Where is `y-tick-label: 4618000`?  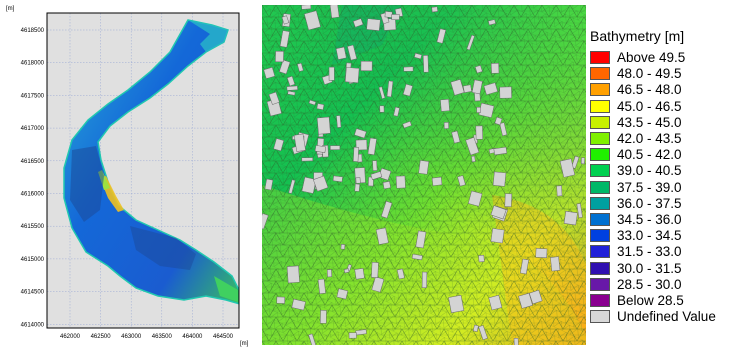
y-tick-label: 4618000 is located at coordinates (33, 64).